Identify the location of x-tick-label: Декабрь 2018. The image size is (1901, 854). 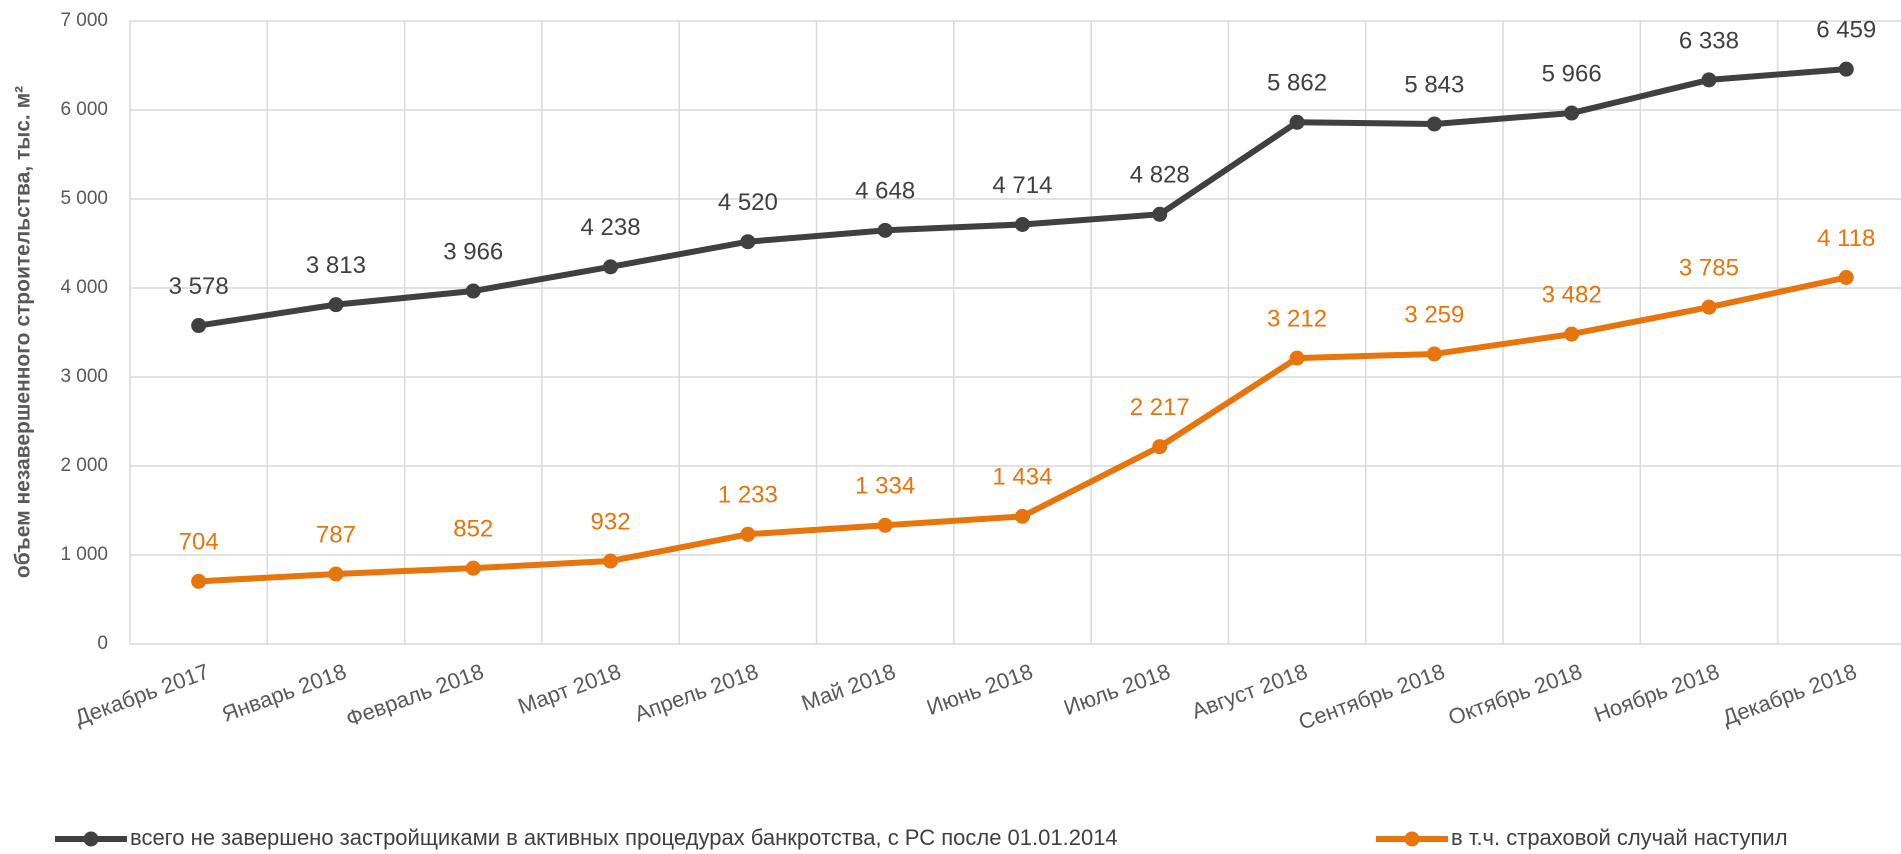
(1789, 695).